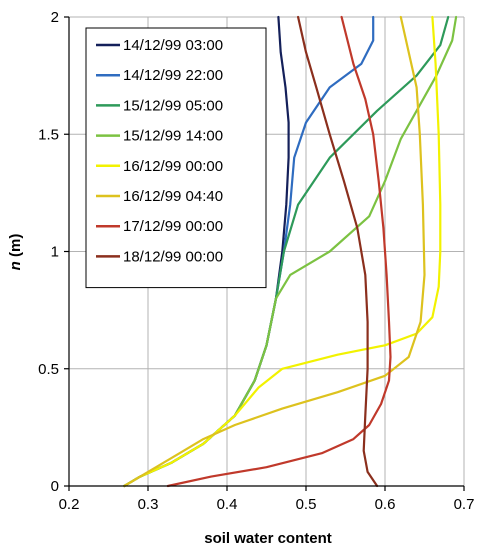  What do you see at coordinates (48, 369) in the screenshot?
I see `y-tick-label: 0.5` at bounding box center [48, 369].